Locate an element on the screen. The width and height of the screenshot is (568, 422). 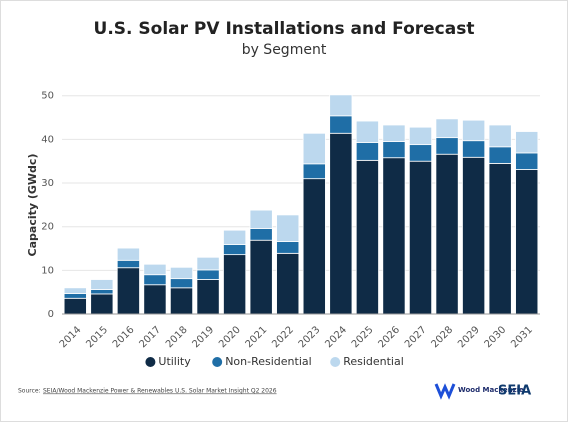
y-tick-label: 0 is located at coordinates (51, 314).